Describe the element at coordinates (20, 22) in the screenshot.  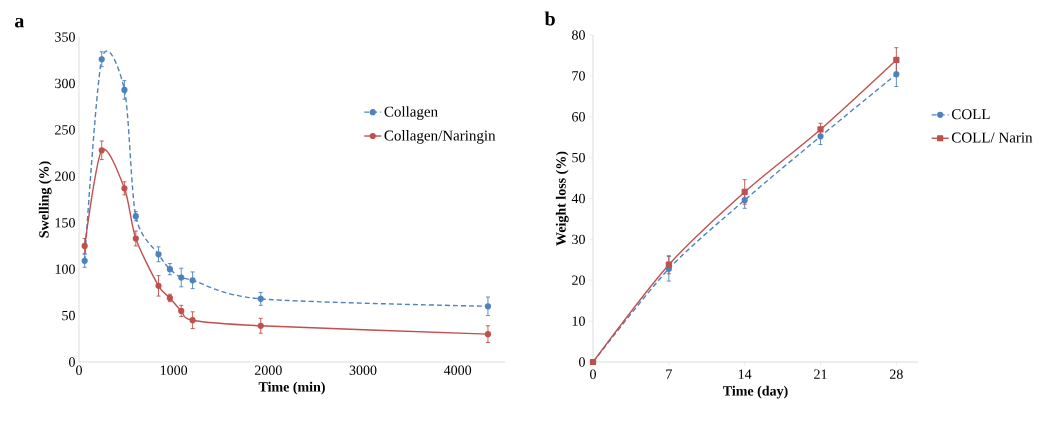
I see `chart-title: a` at that location.